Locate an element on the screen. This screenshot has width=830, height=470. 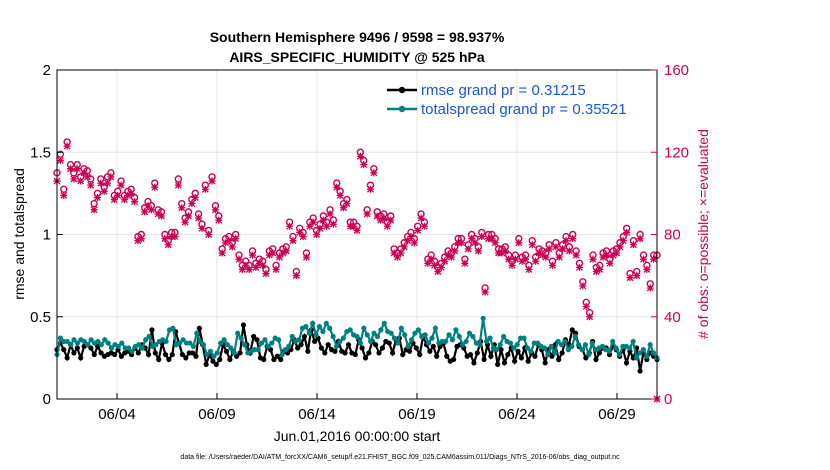
legend-marker-rmse is located at coordinates (402, 90).